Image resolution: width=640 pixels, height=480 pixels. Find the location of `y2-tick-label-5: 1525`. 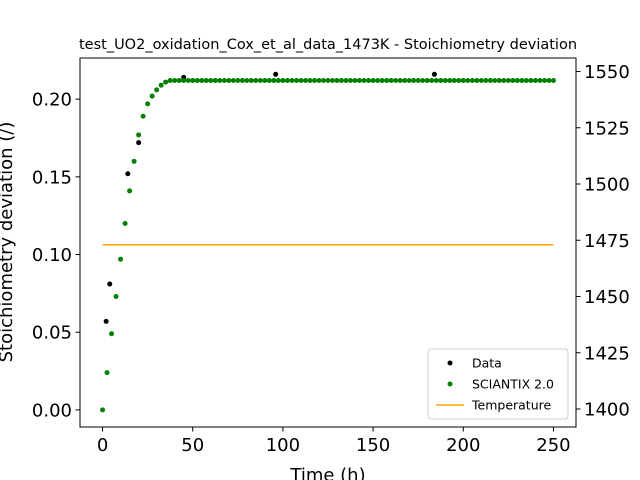

y2-tick-label-5: 1525 is located at coordinates (607, 128).